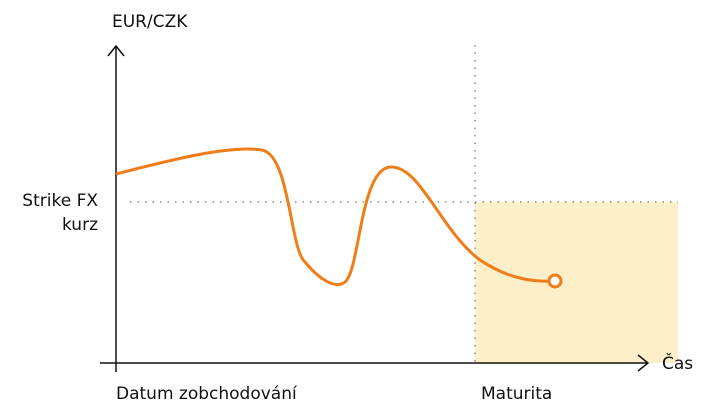  Describe the element at coordinates (516, 394) in the screenshot. I see `maturity-label: Maturita` at that location.